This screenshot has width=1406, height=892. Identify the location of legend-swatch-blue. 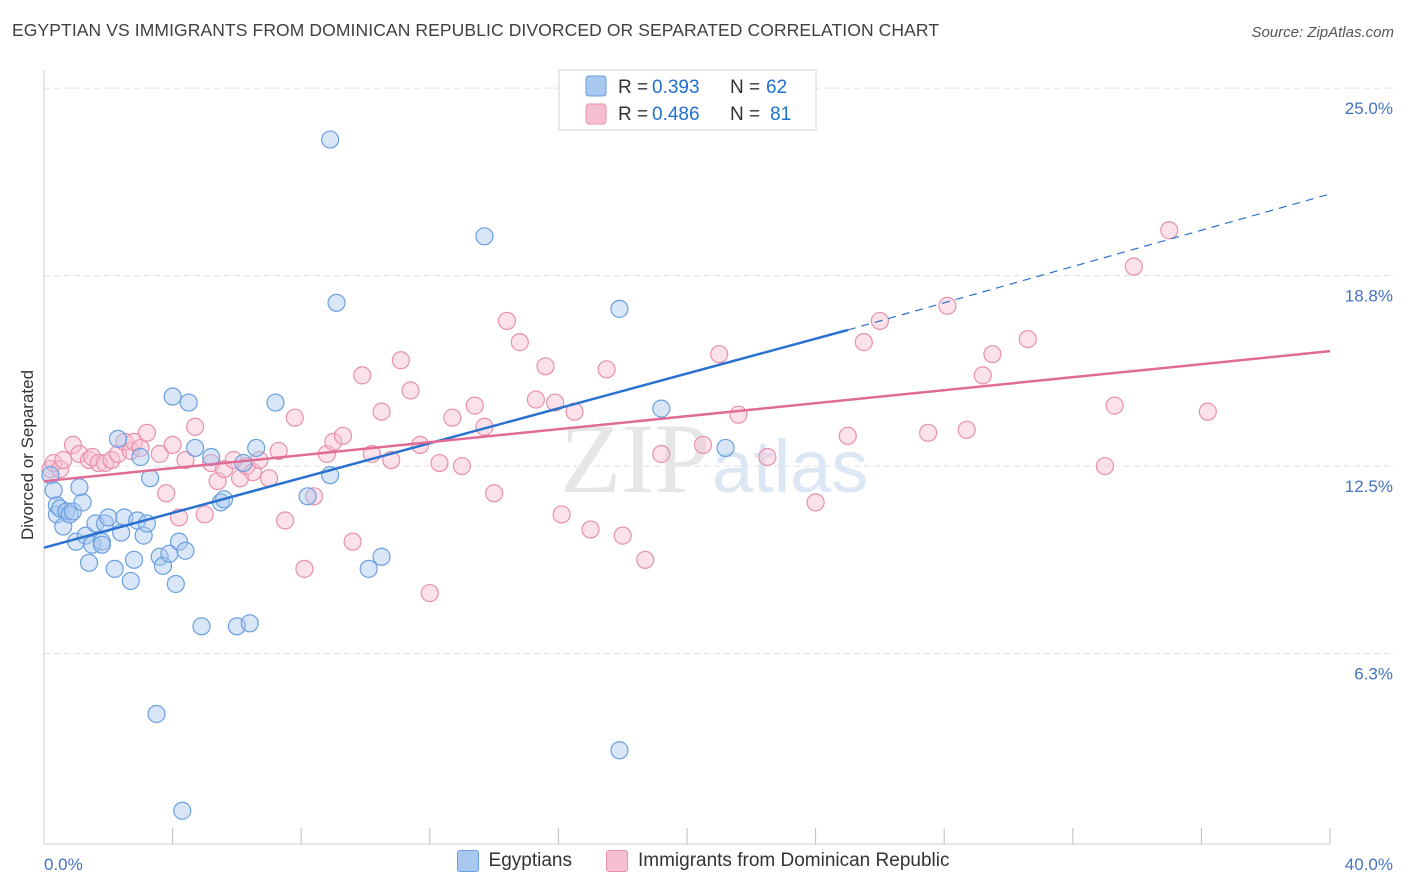
(596, 86).